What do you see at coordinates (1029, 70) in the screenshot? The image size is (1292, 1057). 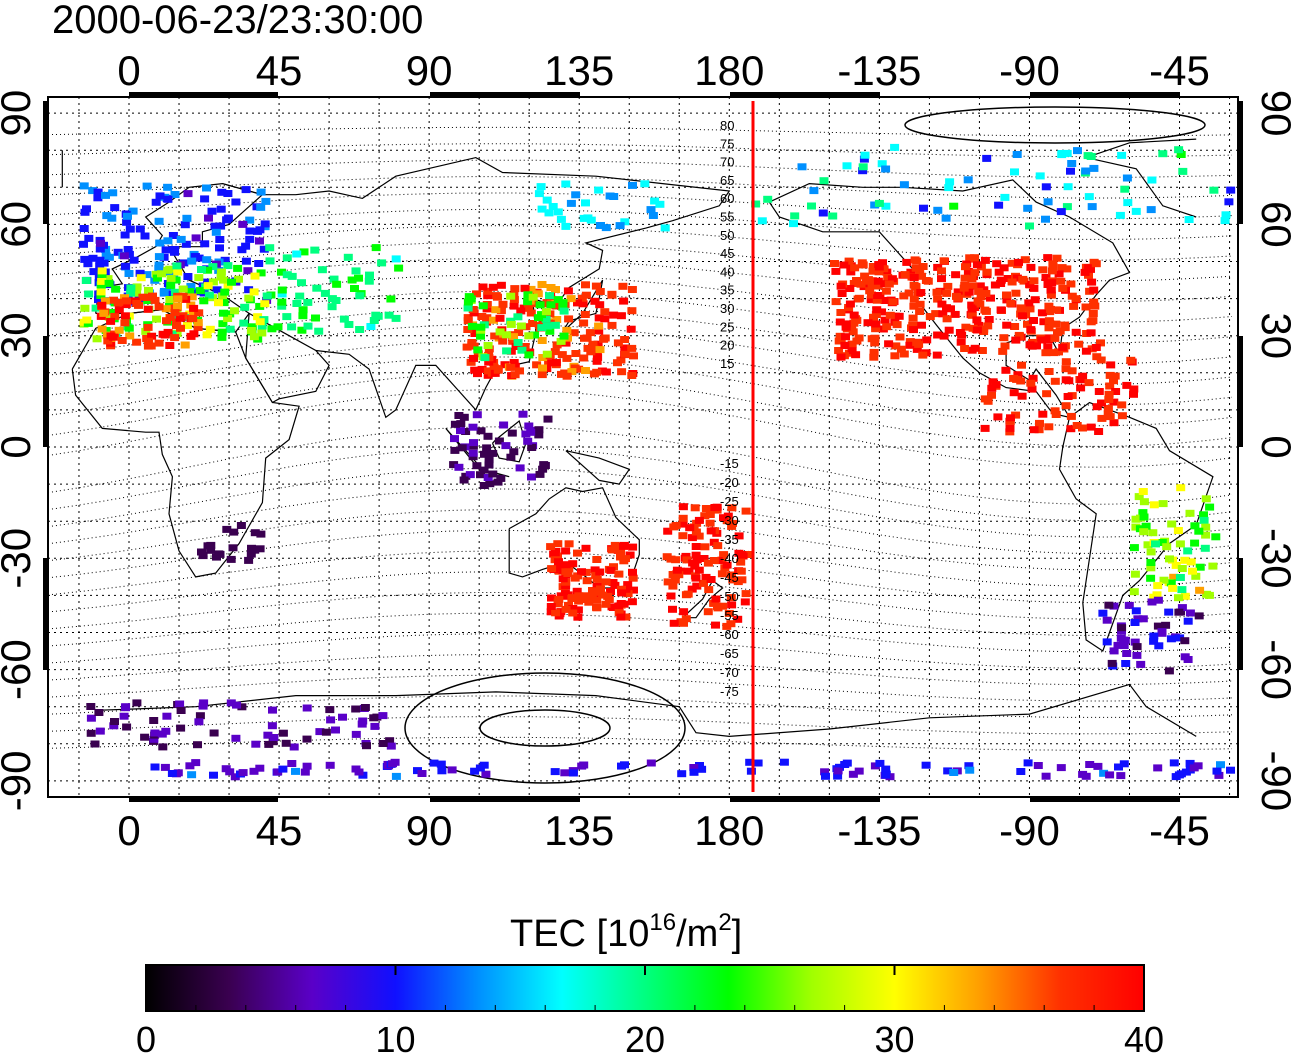 I see `top-lon-tick-label: -90` at bounding box center [1029, 70].